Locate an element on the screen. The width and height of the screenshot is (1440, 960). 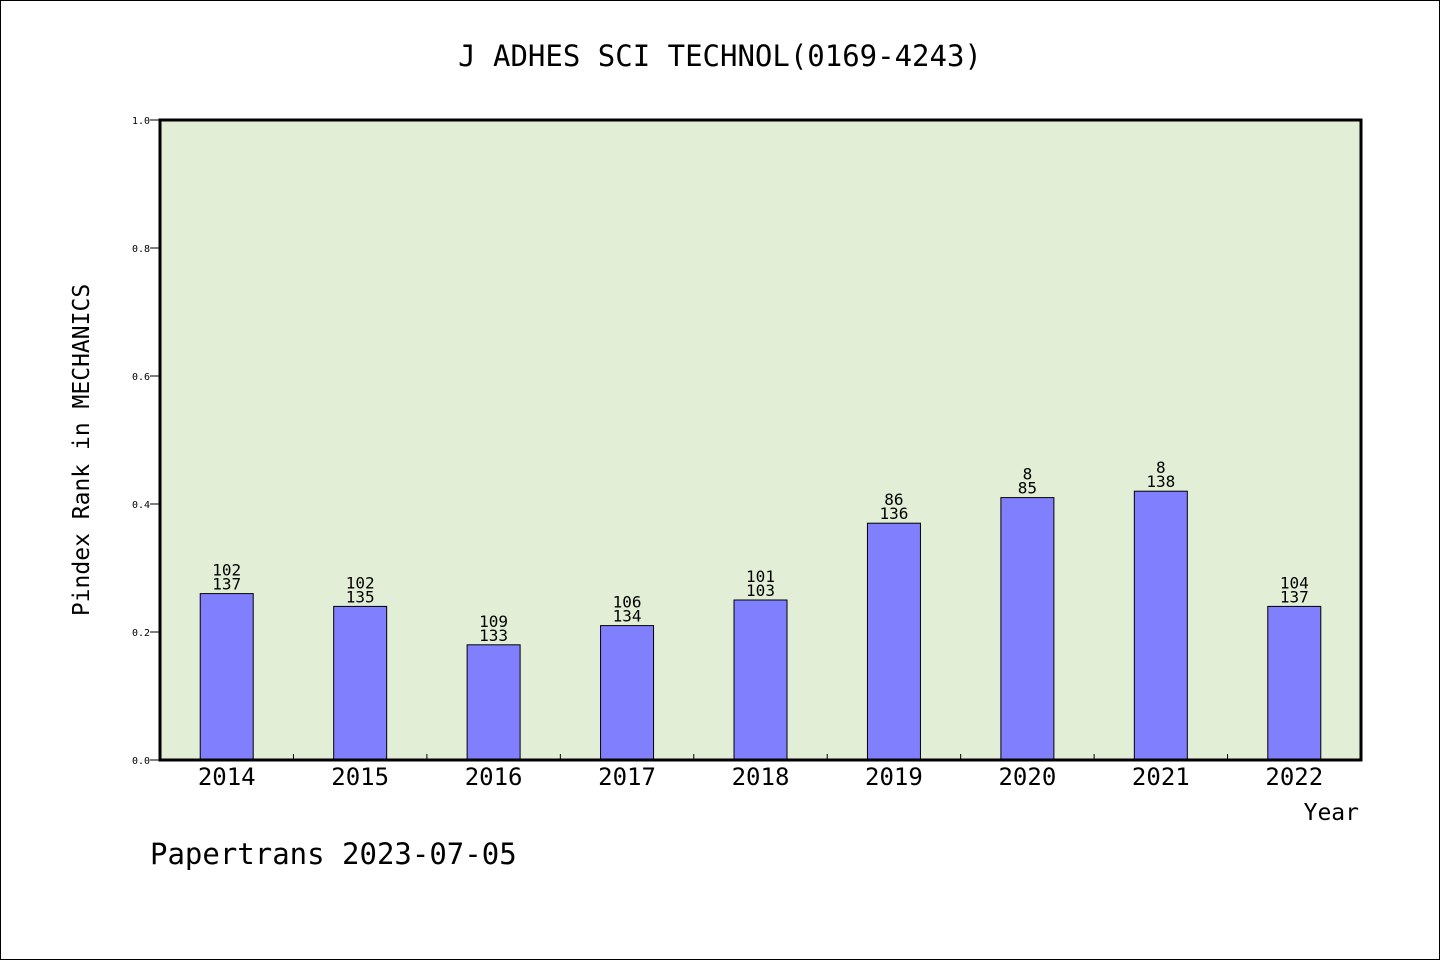
x-tick-label: 2022 is located at coordinates (1294, 777).